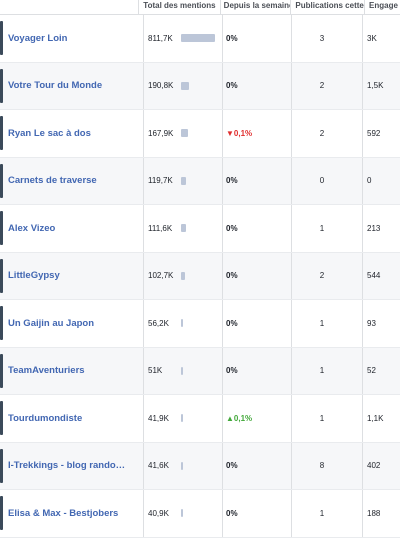  I want to click on page-cell: Carnets de traverse, so click(71, 181).